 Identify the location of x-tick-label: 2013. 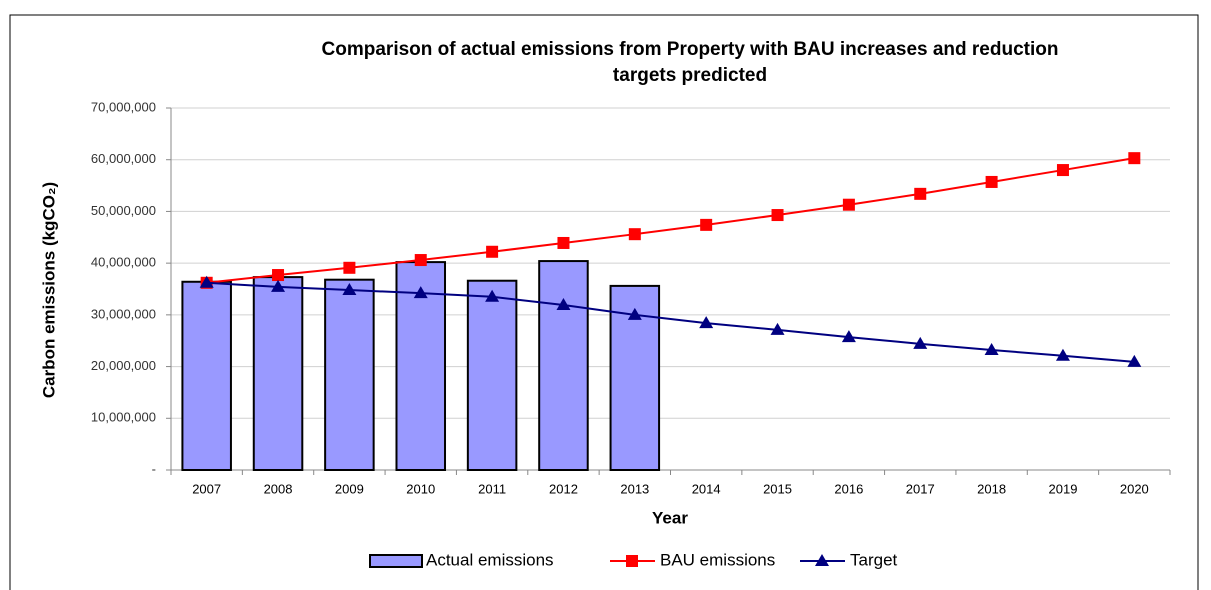
(634, 488).